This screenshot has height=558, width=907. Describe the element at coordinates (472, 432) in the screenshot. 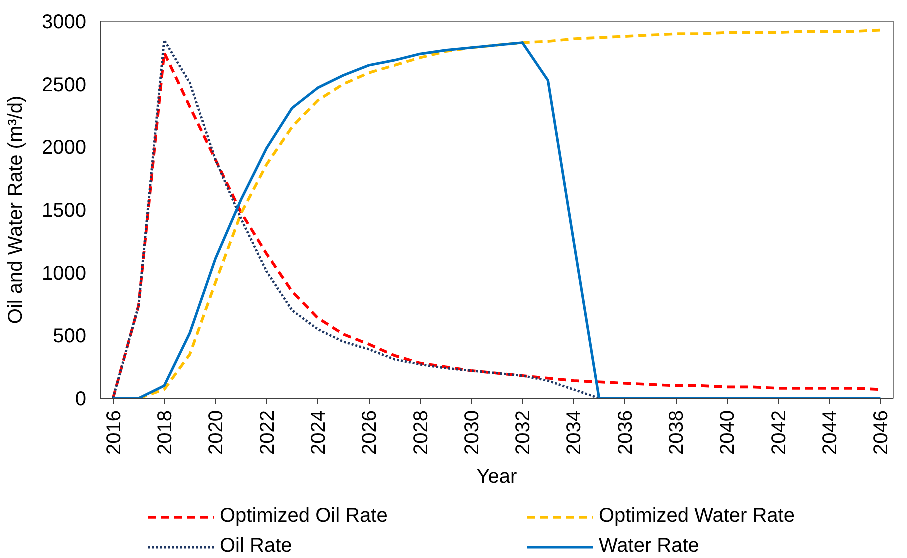

I see `x-tick-label: 2030` at that location.